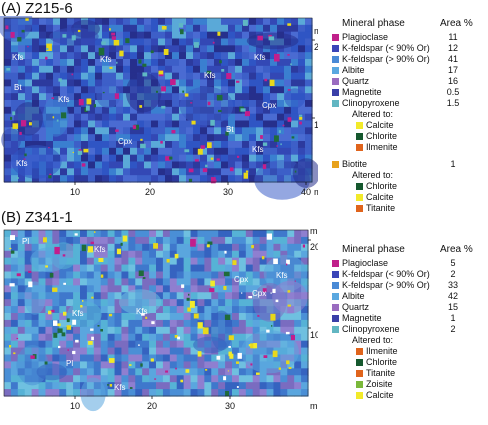 The width and height of the screenshot is (488, 425). What do you see at coordinates (406, 81) in the screenshot?
I see `legend-row: Quartz 16` at bounding box center [406, 81].